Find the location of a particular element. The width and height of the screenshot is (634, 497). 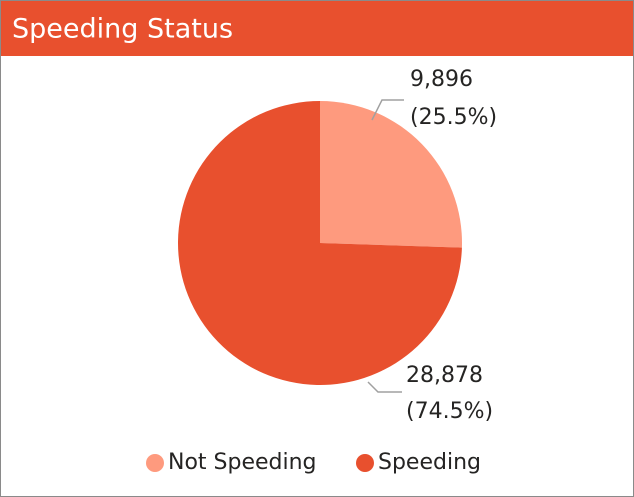

data-label: (74.5%) is located at coordinates (449, 411).